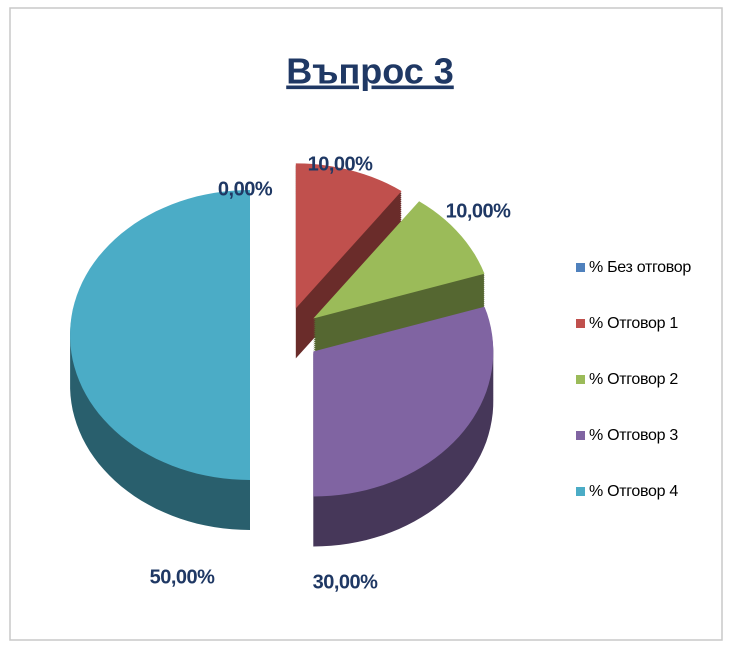 The height and width of the screenshot is (645, 732). Describe the element at coordinates (633, 379) in the screenshot. I see `legend-label: % Отговор 2` at that location.